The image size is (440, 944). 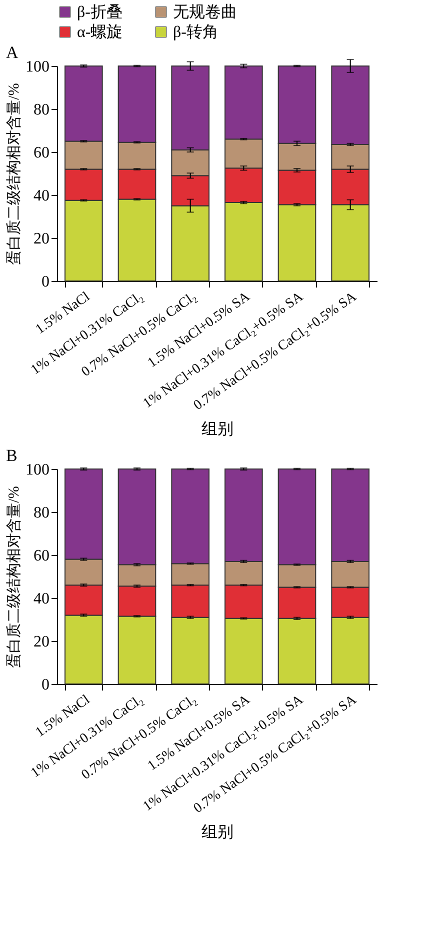 What do you see at coordinates (195, 32) in the screenshot?
I see `legend-label: β-转角` at bounding box center [195, 32].